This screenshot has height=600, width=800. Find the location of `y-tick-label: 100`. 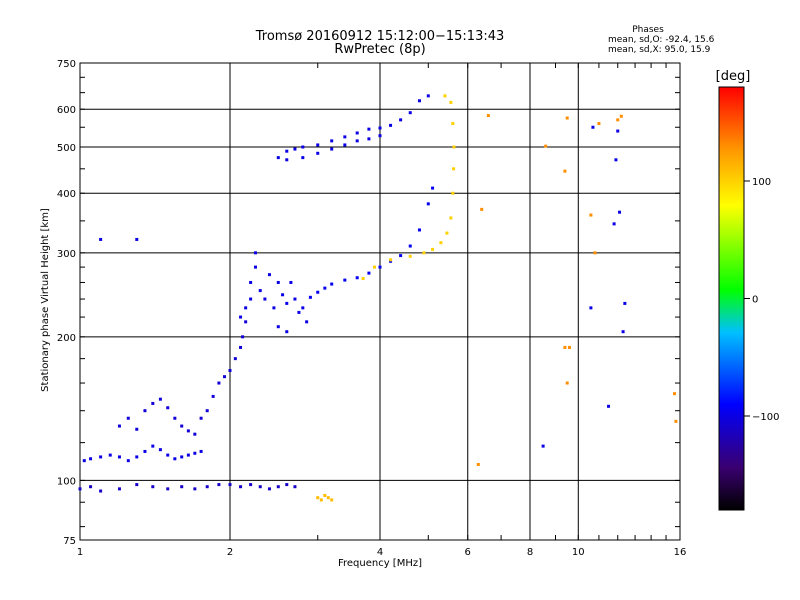

y-tick-label: 100 is located at coordinates (66, 481).